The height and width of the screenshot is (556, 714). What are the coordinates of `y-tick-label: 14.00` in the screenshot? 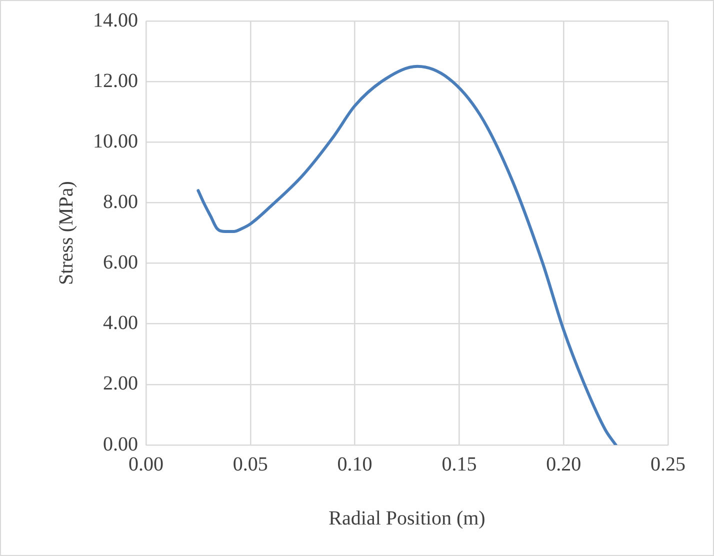 It's located at (115, 20).